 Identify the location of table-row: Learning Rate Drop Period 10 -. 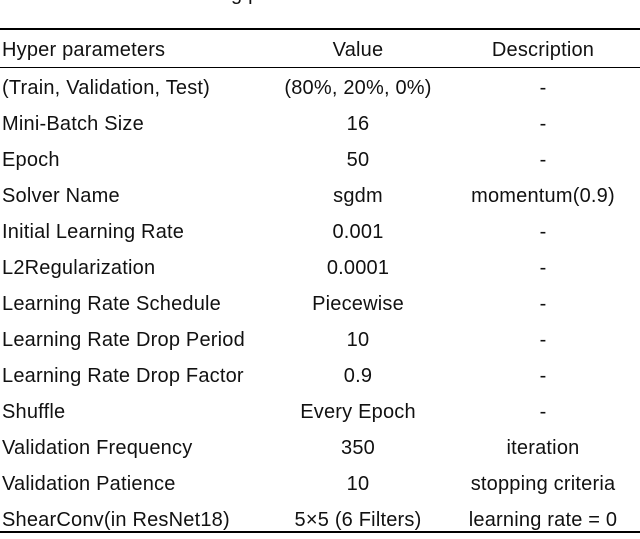
(320, 340).